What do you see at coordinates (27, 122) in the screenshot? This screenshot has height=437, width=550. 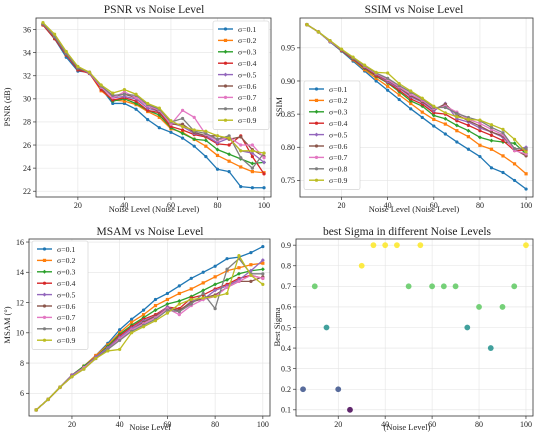 I see `psnr-y-tick-label: 28` at bounding box center [27, 122].